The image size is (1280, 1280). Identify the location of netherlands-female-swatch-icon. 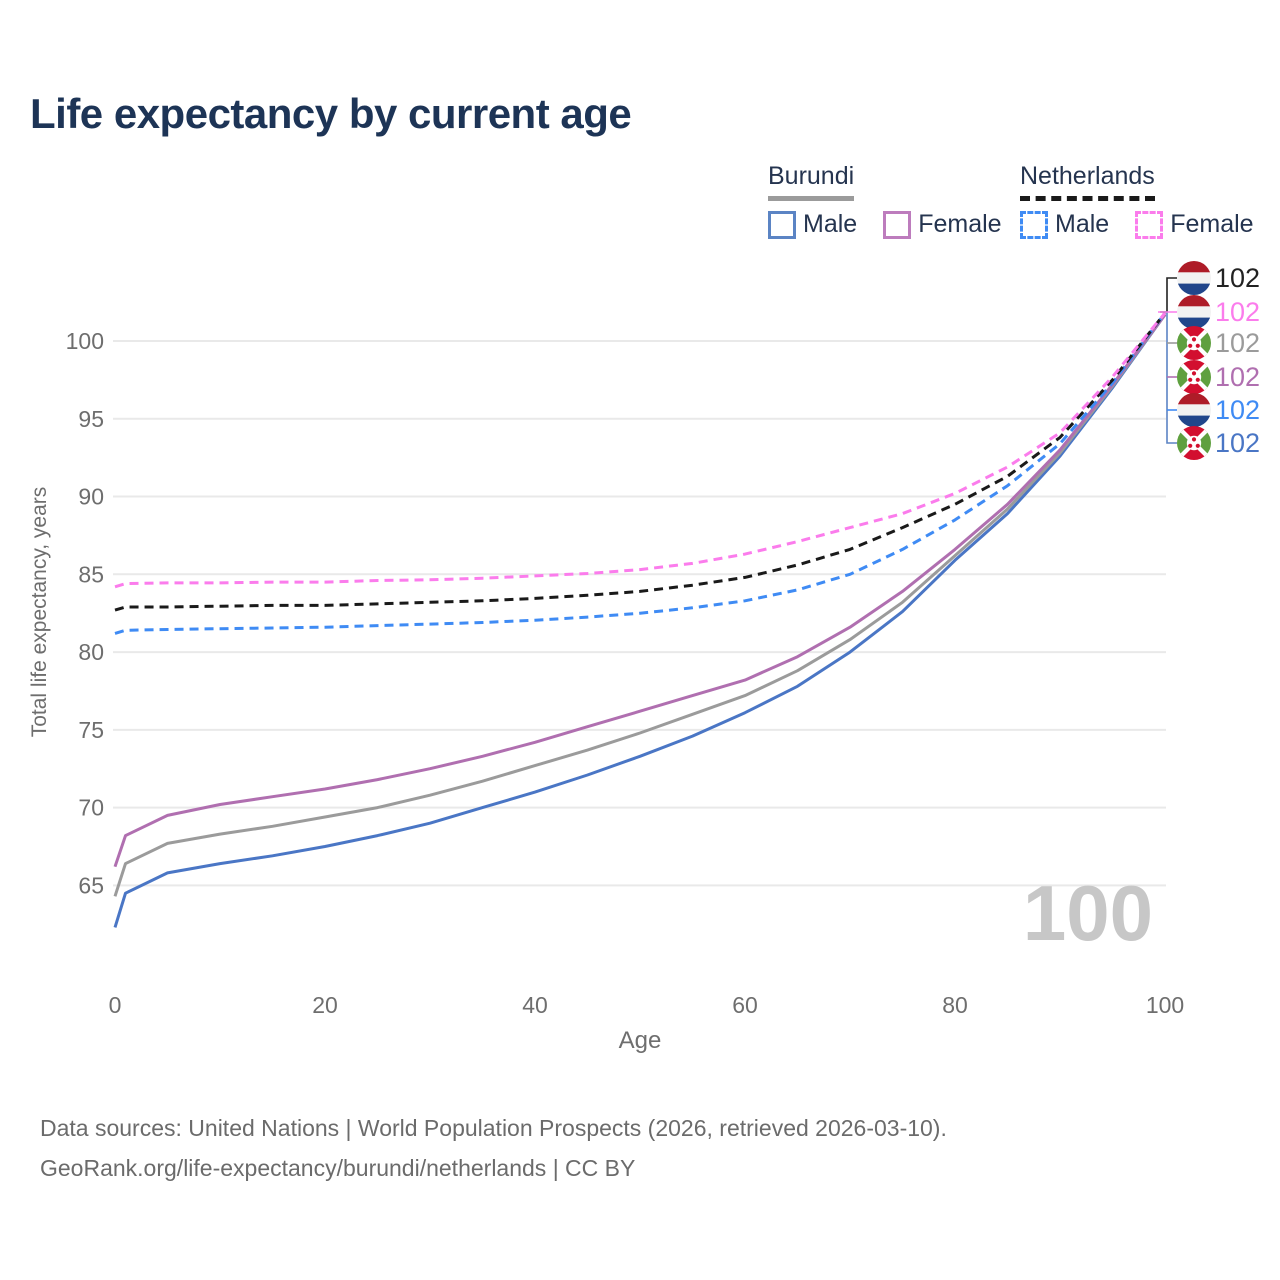
(1149, 224).